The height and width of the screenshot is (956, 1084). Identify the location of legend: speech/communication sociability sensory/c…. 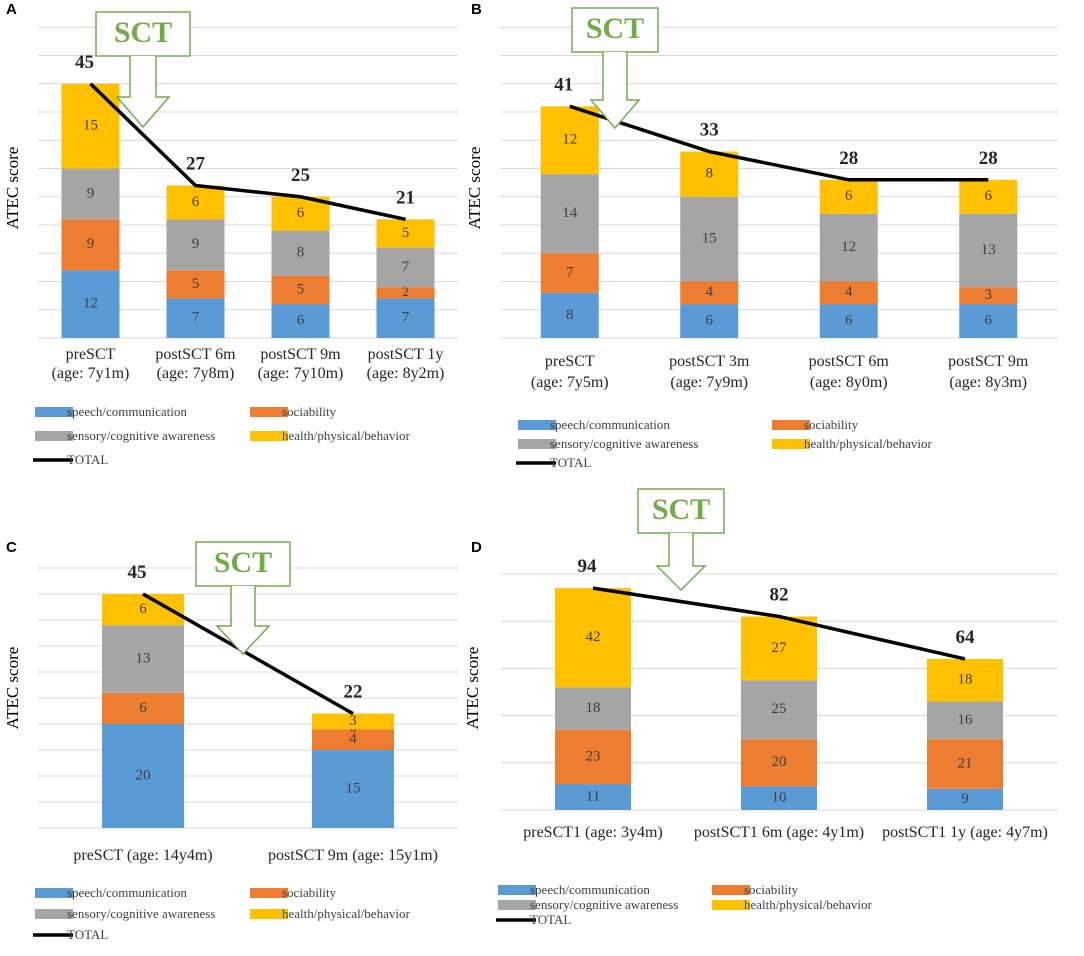
(221, 435).